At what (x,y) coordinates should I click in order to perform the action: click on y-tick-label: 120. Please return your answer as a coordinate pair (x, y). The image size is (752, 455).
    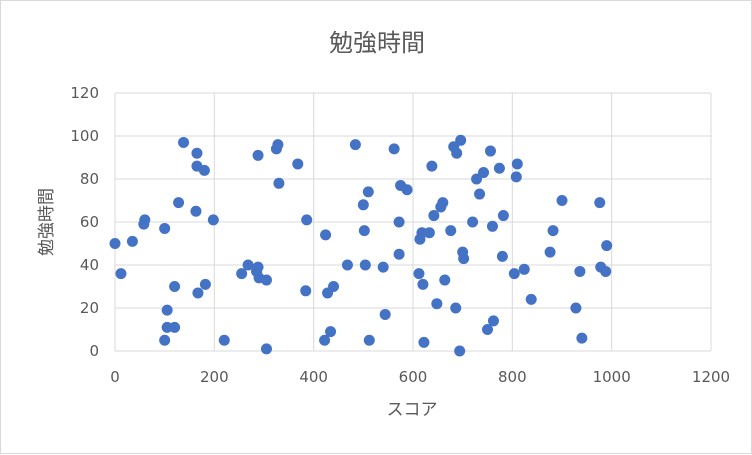
    Looking at the image, I should click on (84, 93).